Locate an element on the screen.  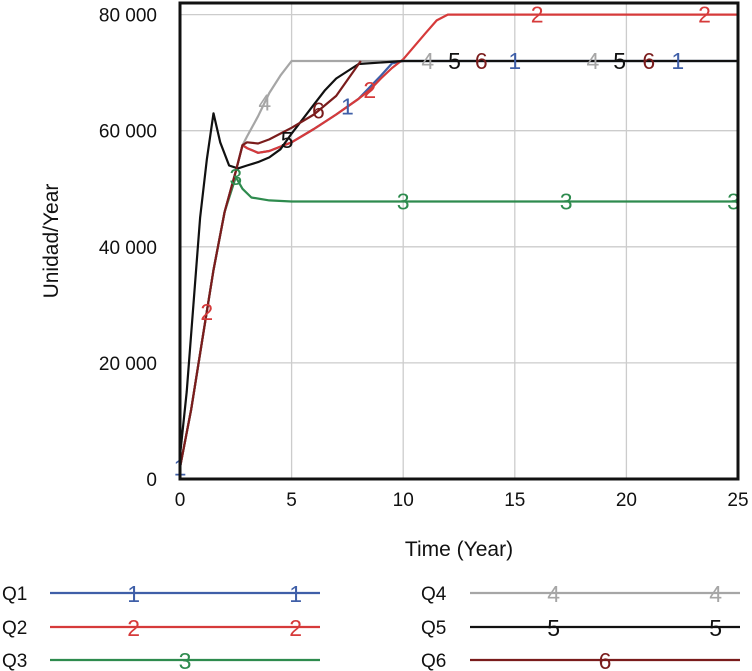
legend-item-q6: Q6 6 is located at coordinates (580, 659).